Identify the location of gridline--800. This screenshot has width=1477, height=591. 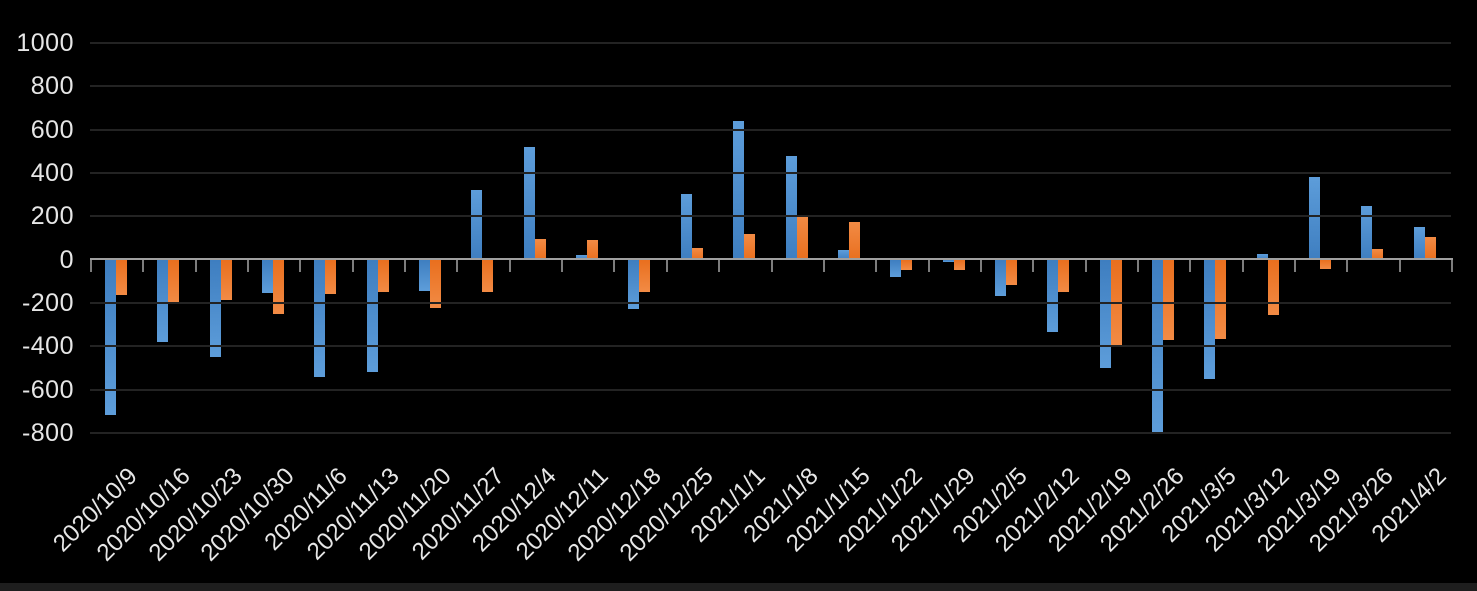
(770, 433).